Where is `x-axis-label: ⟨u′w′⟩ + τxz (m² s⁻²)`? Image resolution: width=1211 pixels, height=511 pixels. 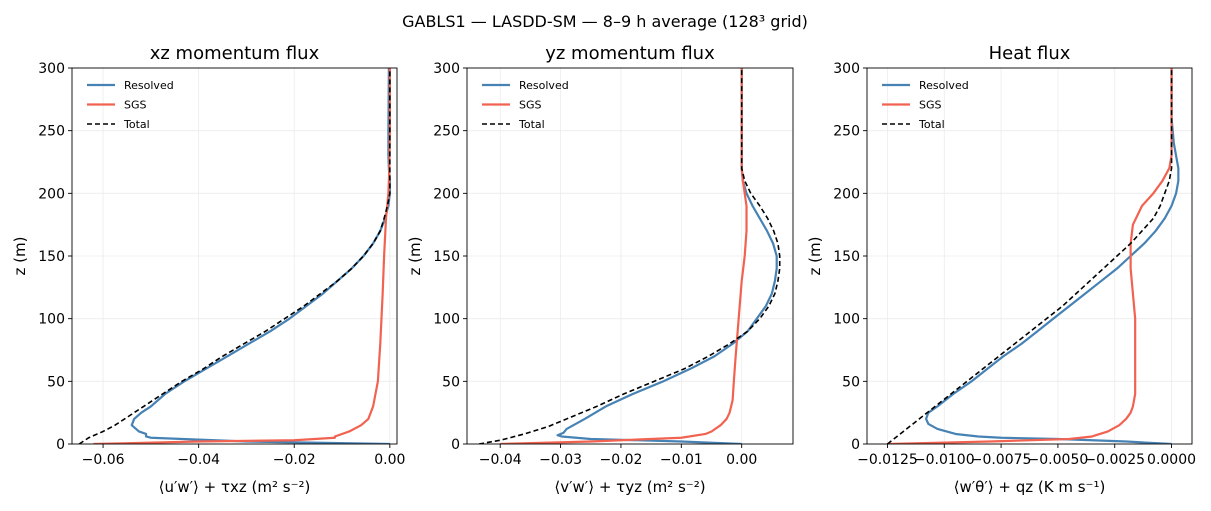 x-axis-label: ⟨u′w′⟩ + τxz (m² s⁻²) is located at coordinates (235, 487).